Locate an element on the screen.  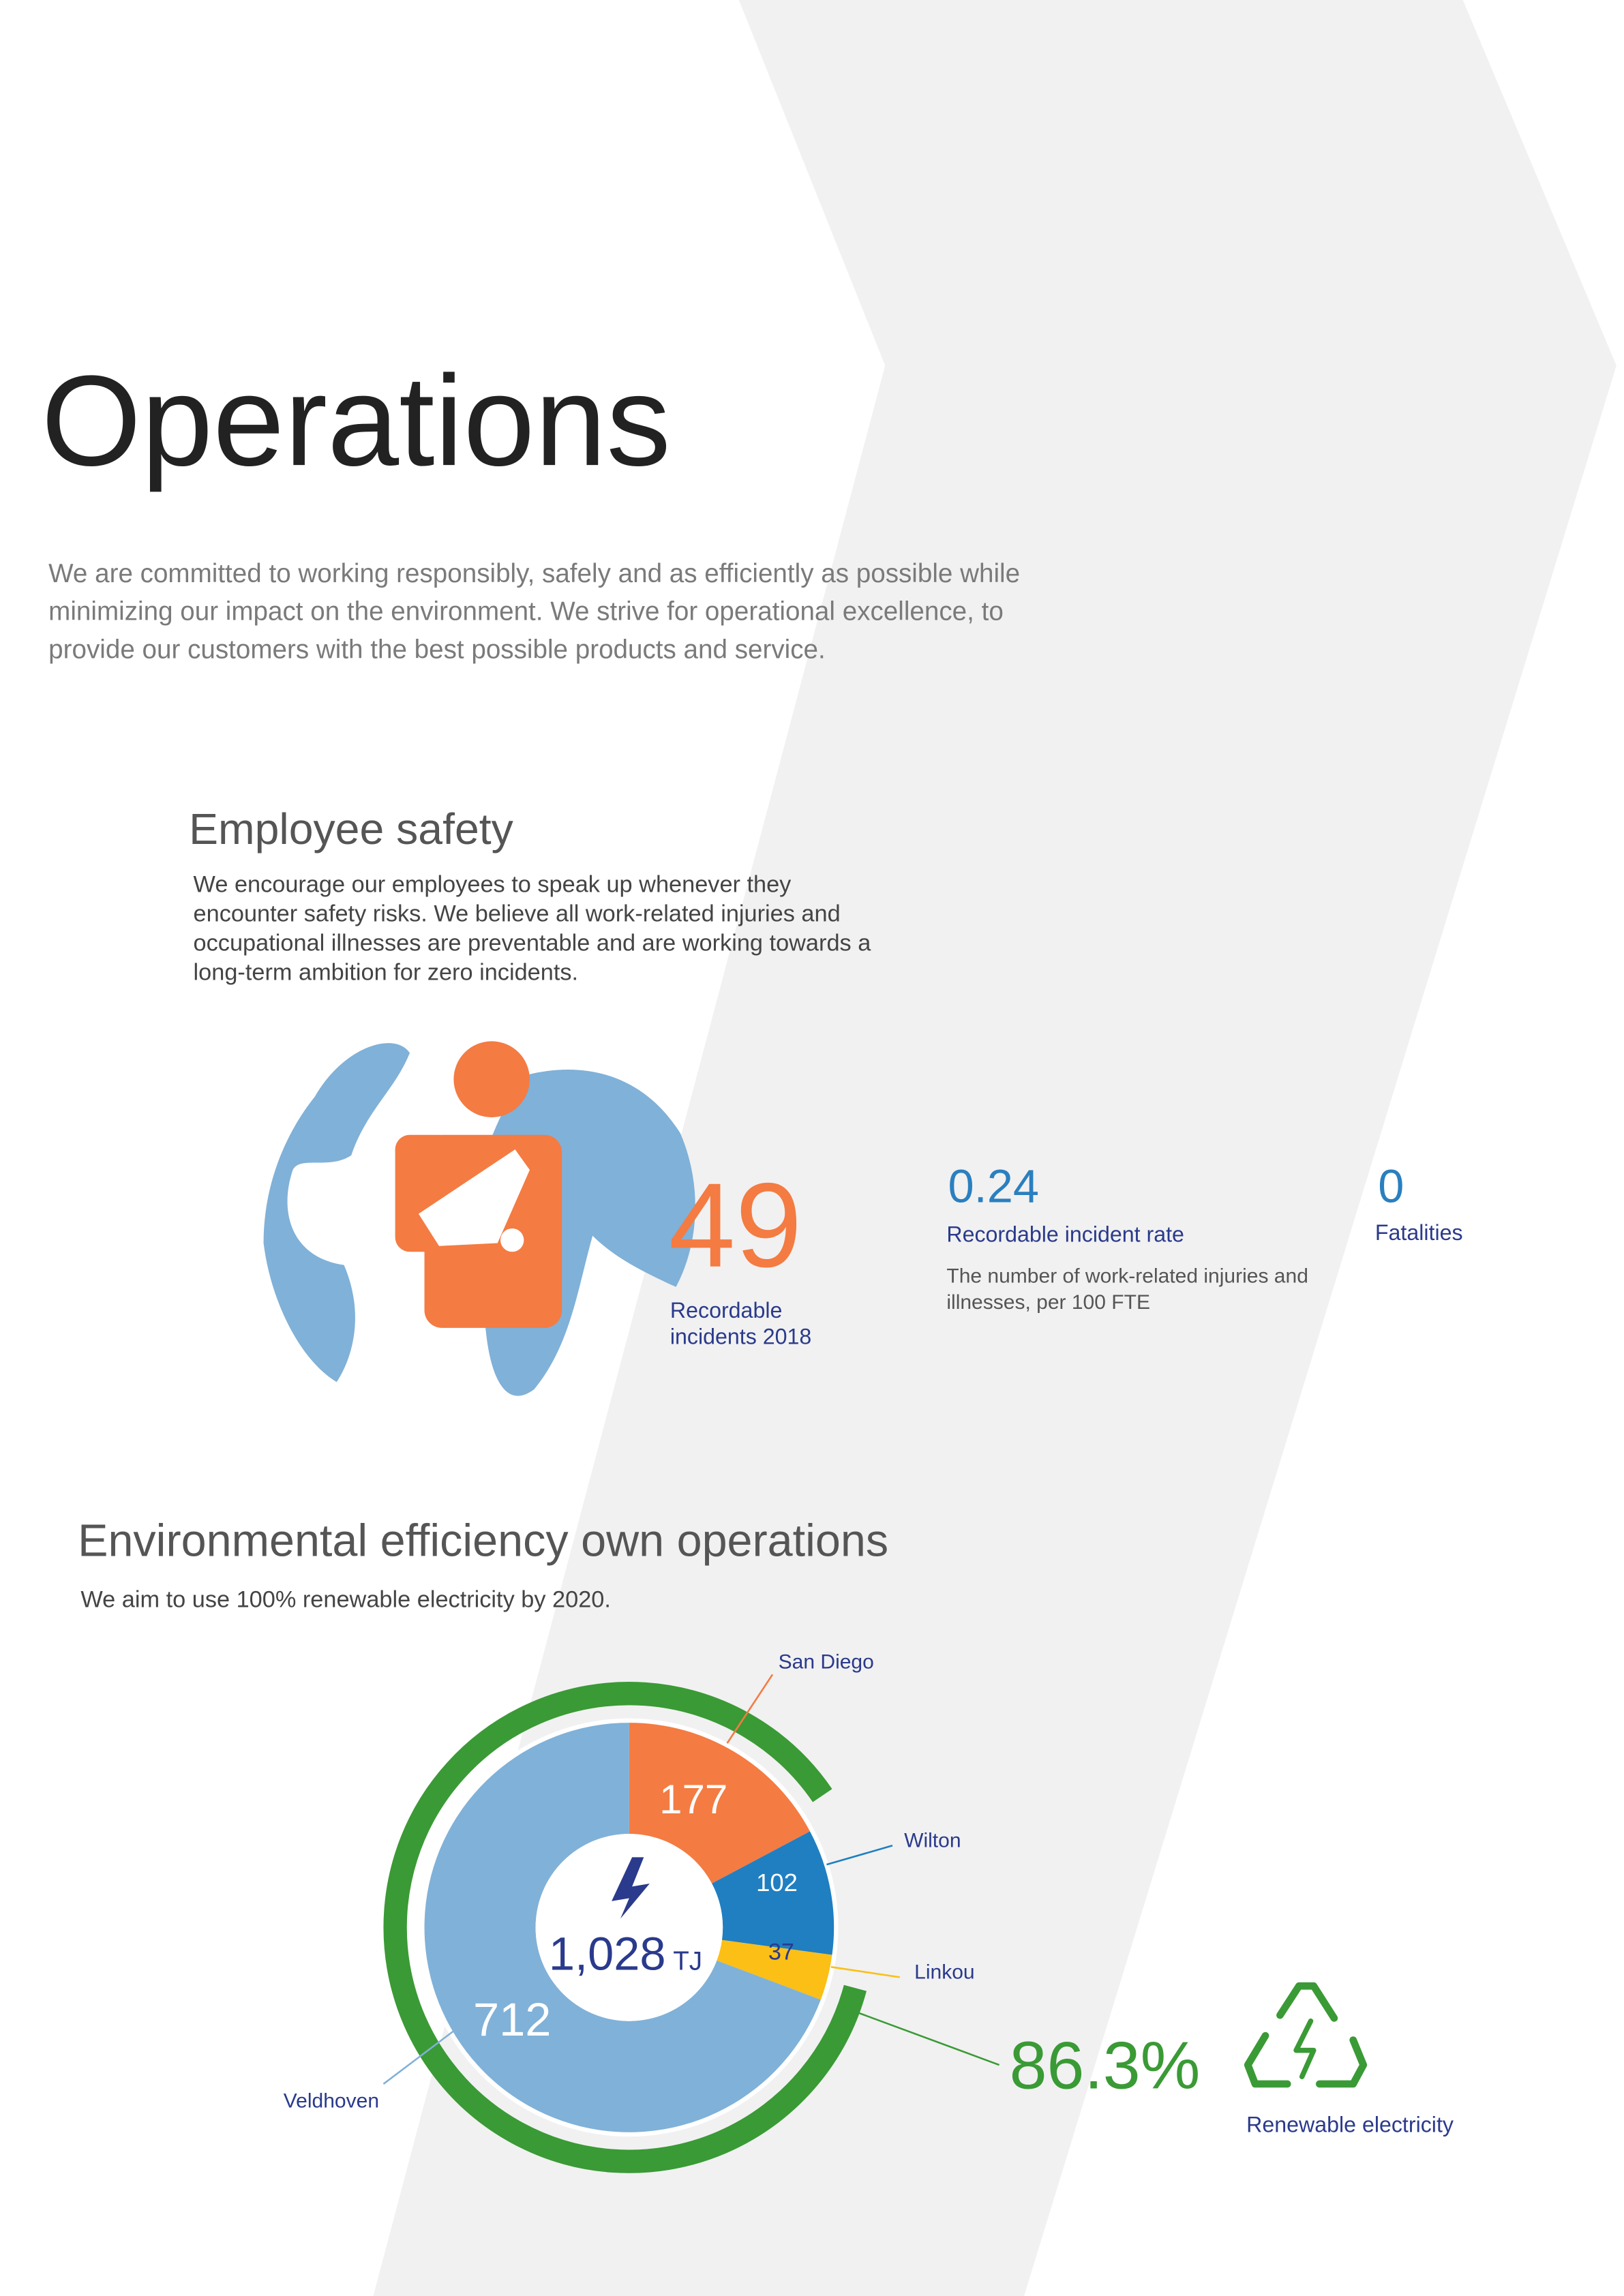
text-line: long-term ambition for zero incidents. is located at coordinates (386, 972).